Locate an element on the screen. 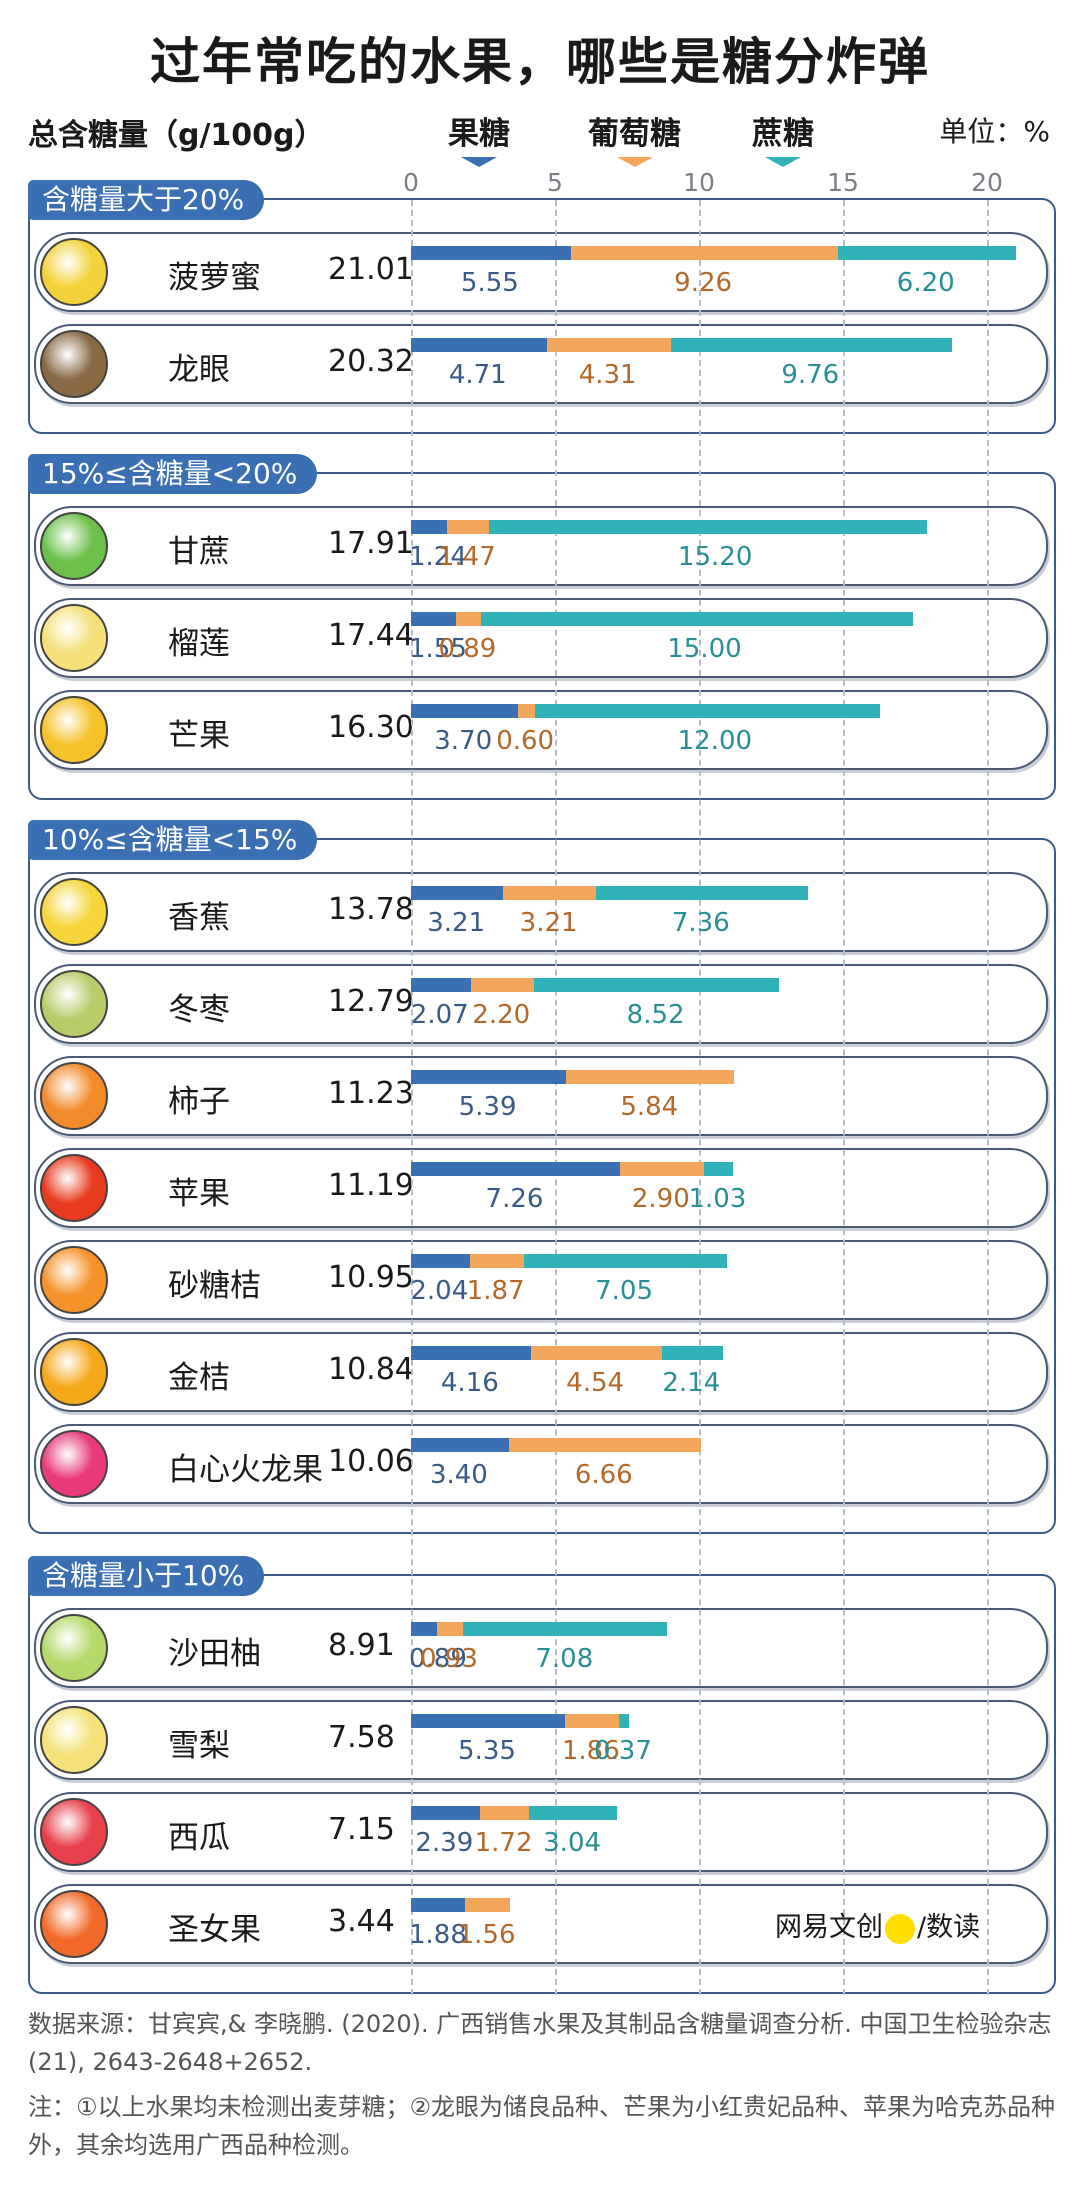 The height and width of the screenshot is (2187, 1080). fruit-total: 8.91 is located at coordinates (361, 1645).